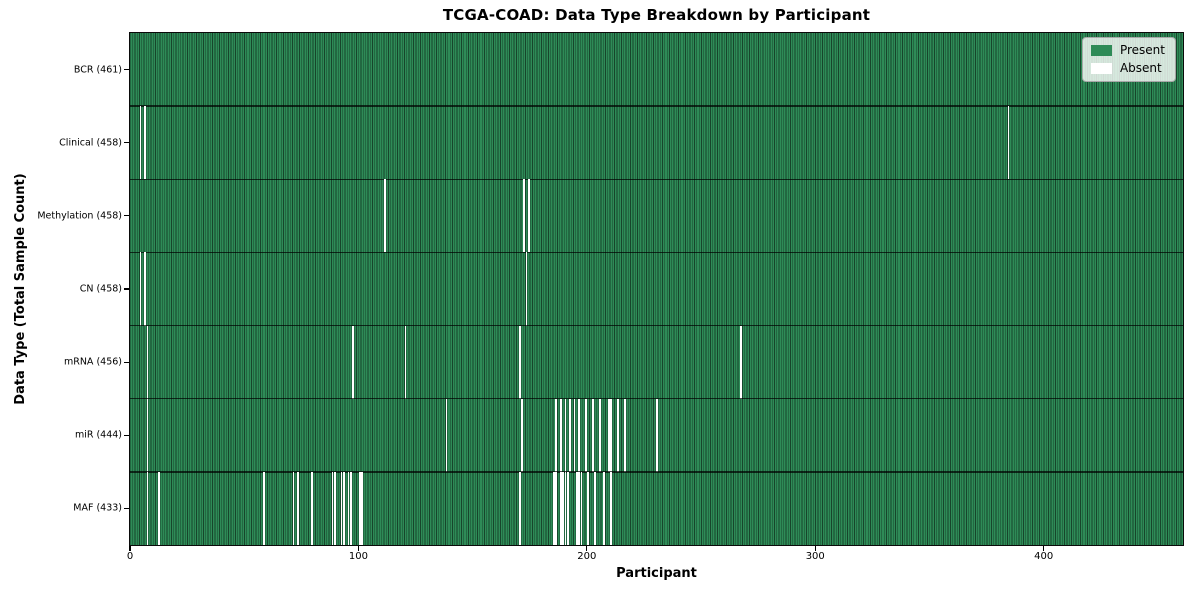  Describe the element at coordinates (92, 362) in the screenshot. I see `y-tick-label-mRNA: mRNA (456)` at that location.